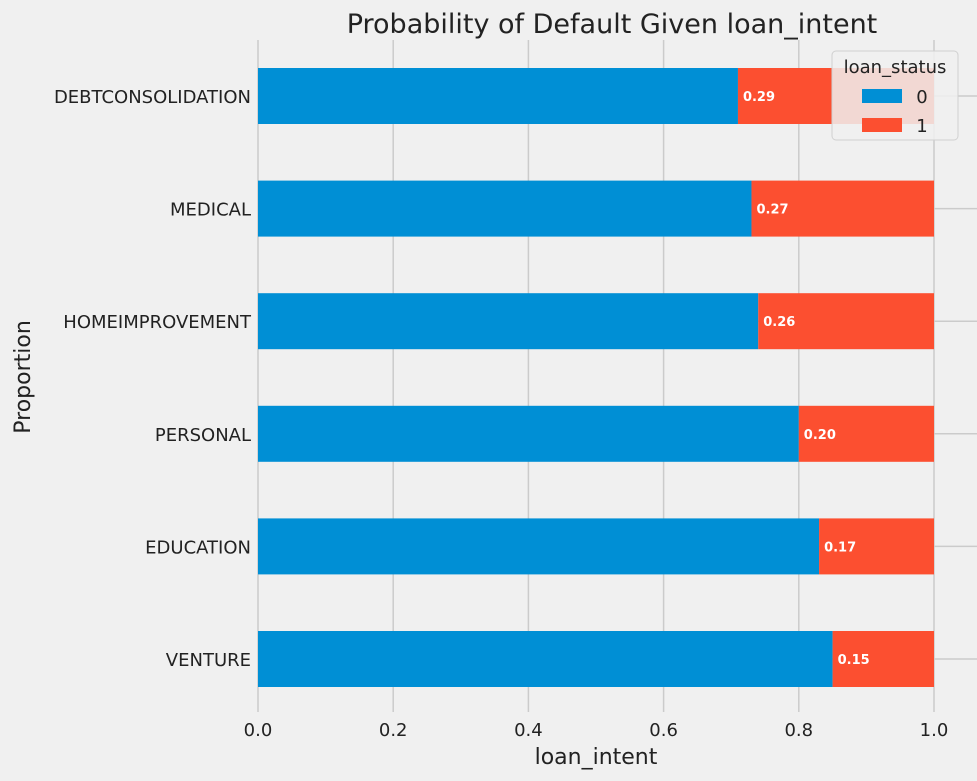 The image size is (977, 781). I want to click on legend: loan_status 0 1, so click(895, 95).